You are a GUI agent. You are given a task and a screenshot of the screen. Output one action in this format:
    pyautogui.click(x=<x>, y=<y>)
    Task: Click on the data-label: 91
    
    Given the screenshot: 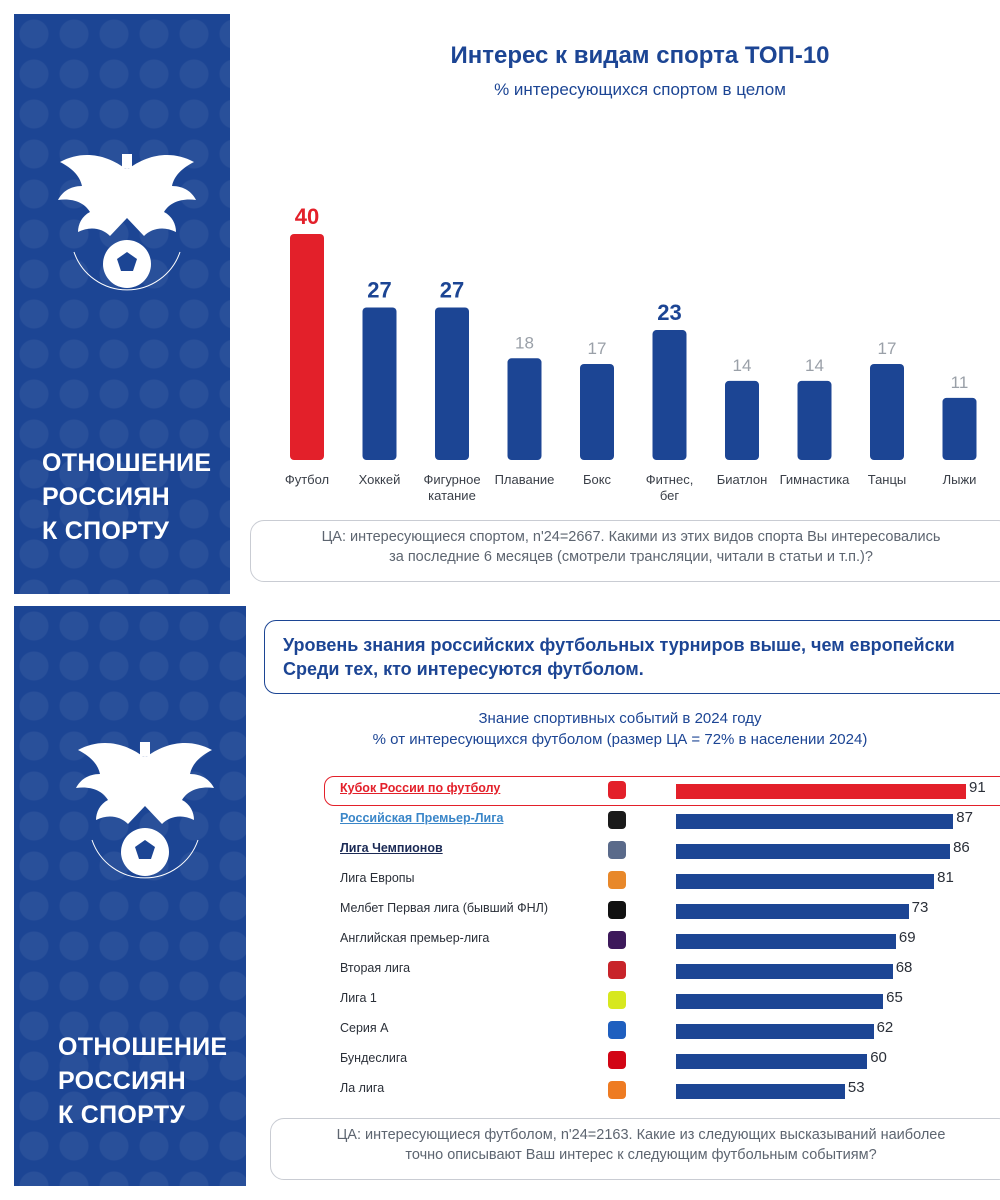 What is the action you would take?
    pyautogui.click(x=977, y=787)
    